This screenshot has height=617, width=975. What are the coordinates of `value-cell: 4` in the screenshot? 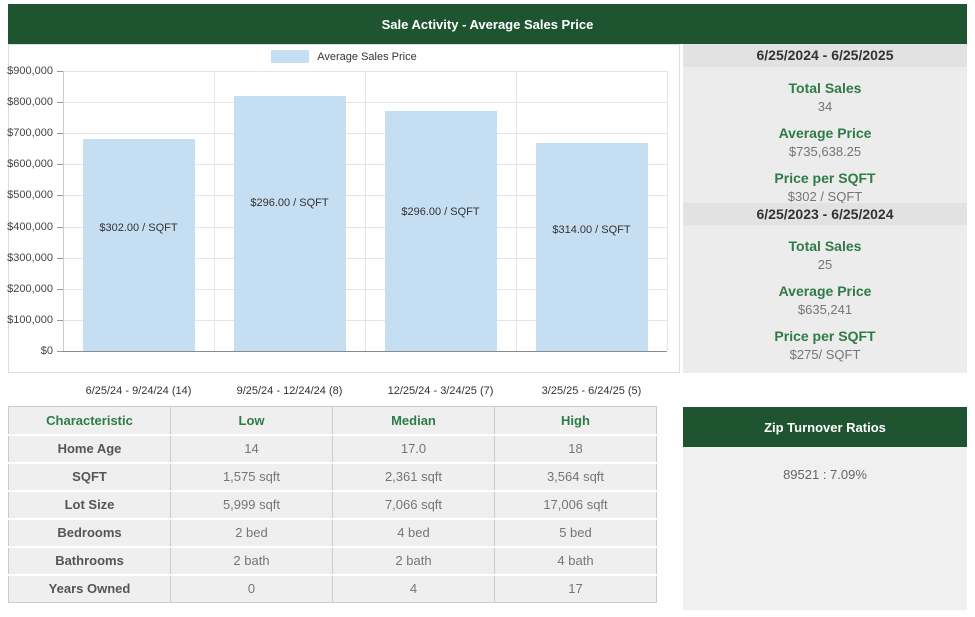 It's located at (413, 588).